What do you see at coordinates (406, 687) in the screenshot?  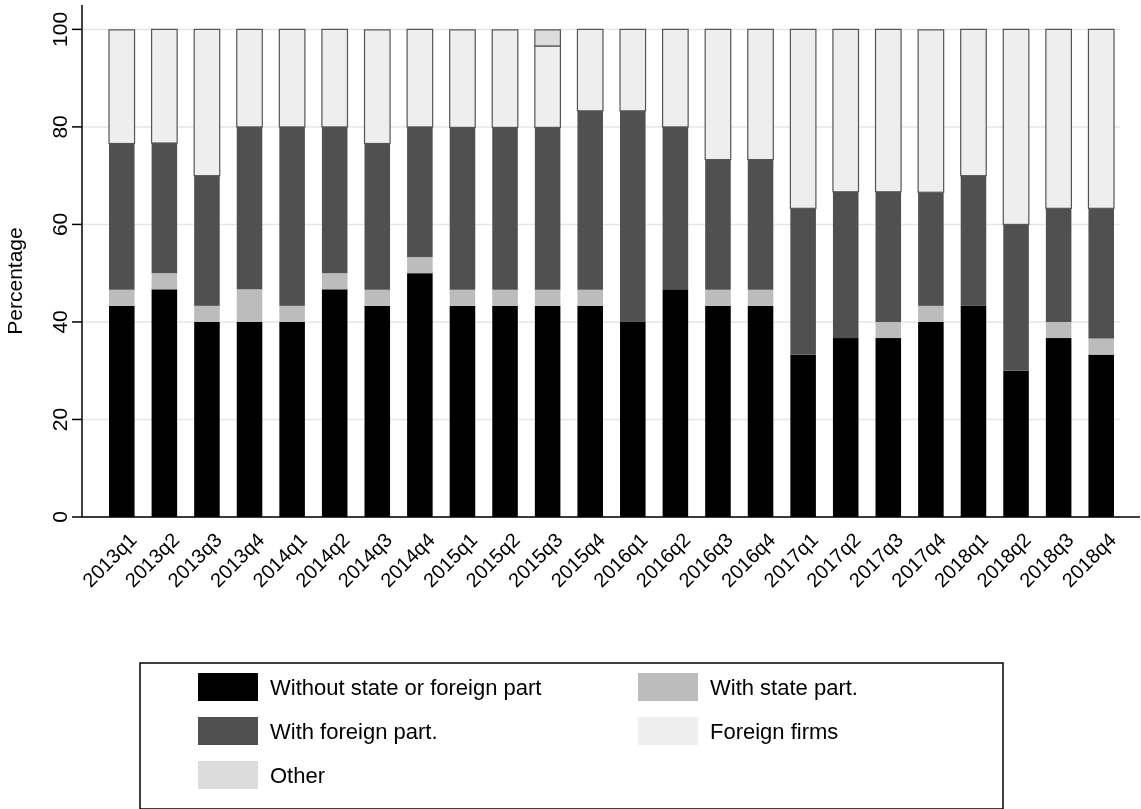 I see `legend-label: Without state or foreign part` at bounding box center [406, 687].